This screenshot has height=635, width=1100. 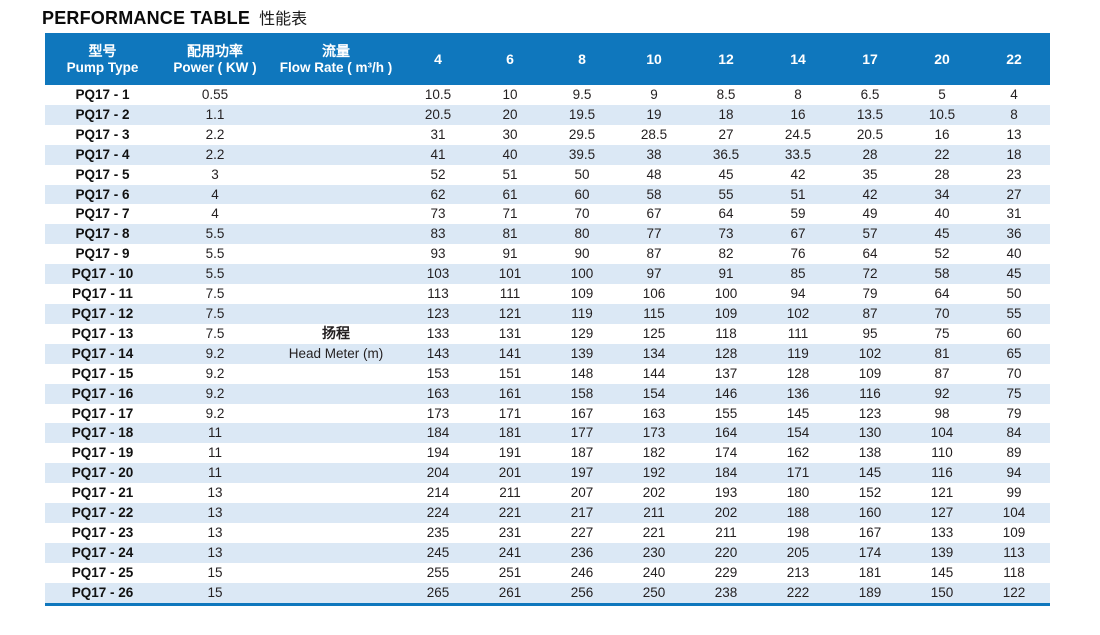 What do you see at coordinates (870, 552) in the screenshot?
I see `head-value-cell: 174` at bounding box center [870, 552].